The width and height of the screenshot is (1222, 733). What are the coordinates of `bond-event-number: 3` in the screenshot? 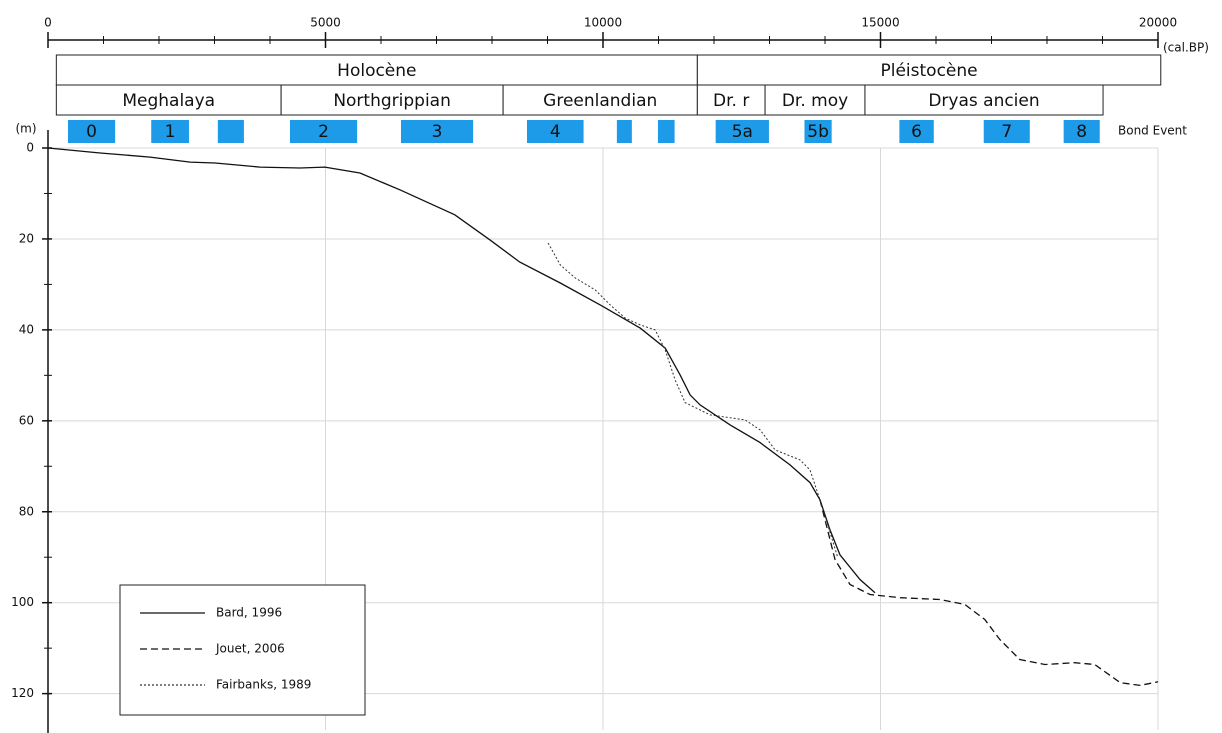 It's located at (437, 132).